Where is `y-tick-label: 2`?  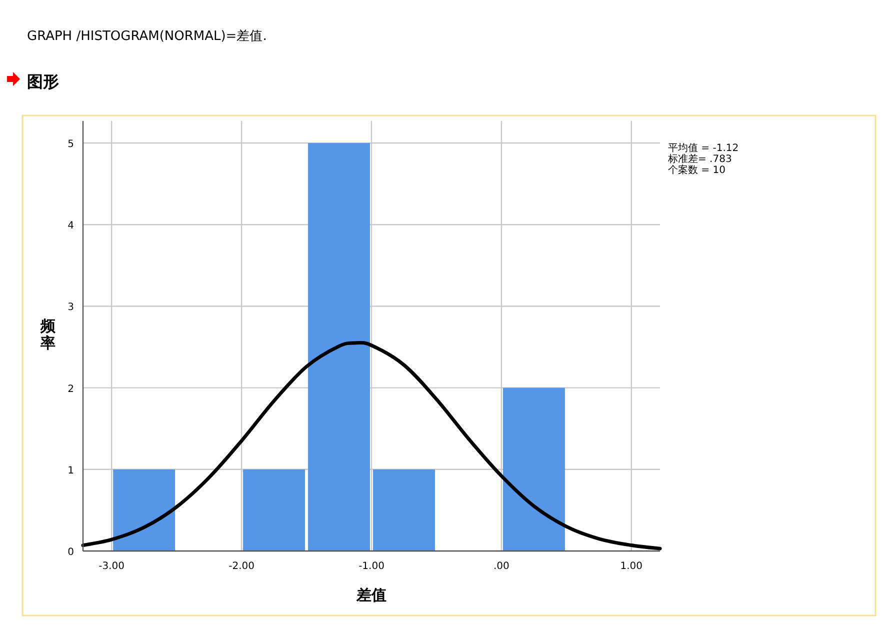 y-tick-label: 2 is located at coordinates (71, 389).